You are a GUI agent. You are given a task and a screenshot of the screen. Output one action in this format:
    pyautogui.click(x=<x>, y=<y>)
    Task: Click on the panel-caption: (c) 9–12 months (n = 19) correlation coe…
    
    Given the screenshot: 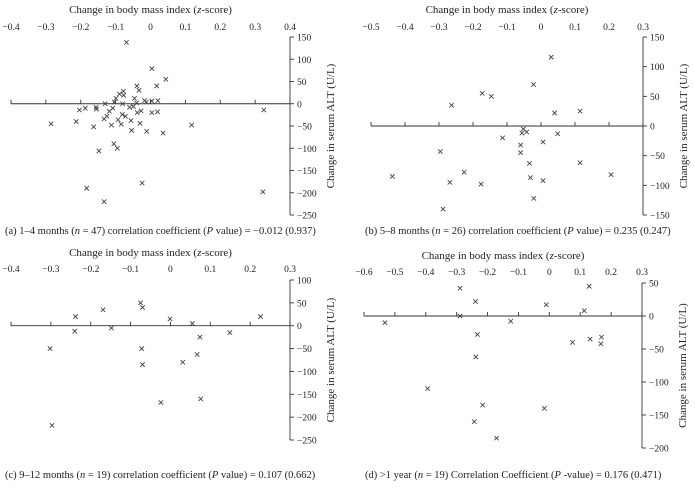 What is the action you would take?
    pyautogui.click(x=160, y=475)
    